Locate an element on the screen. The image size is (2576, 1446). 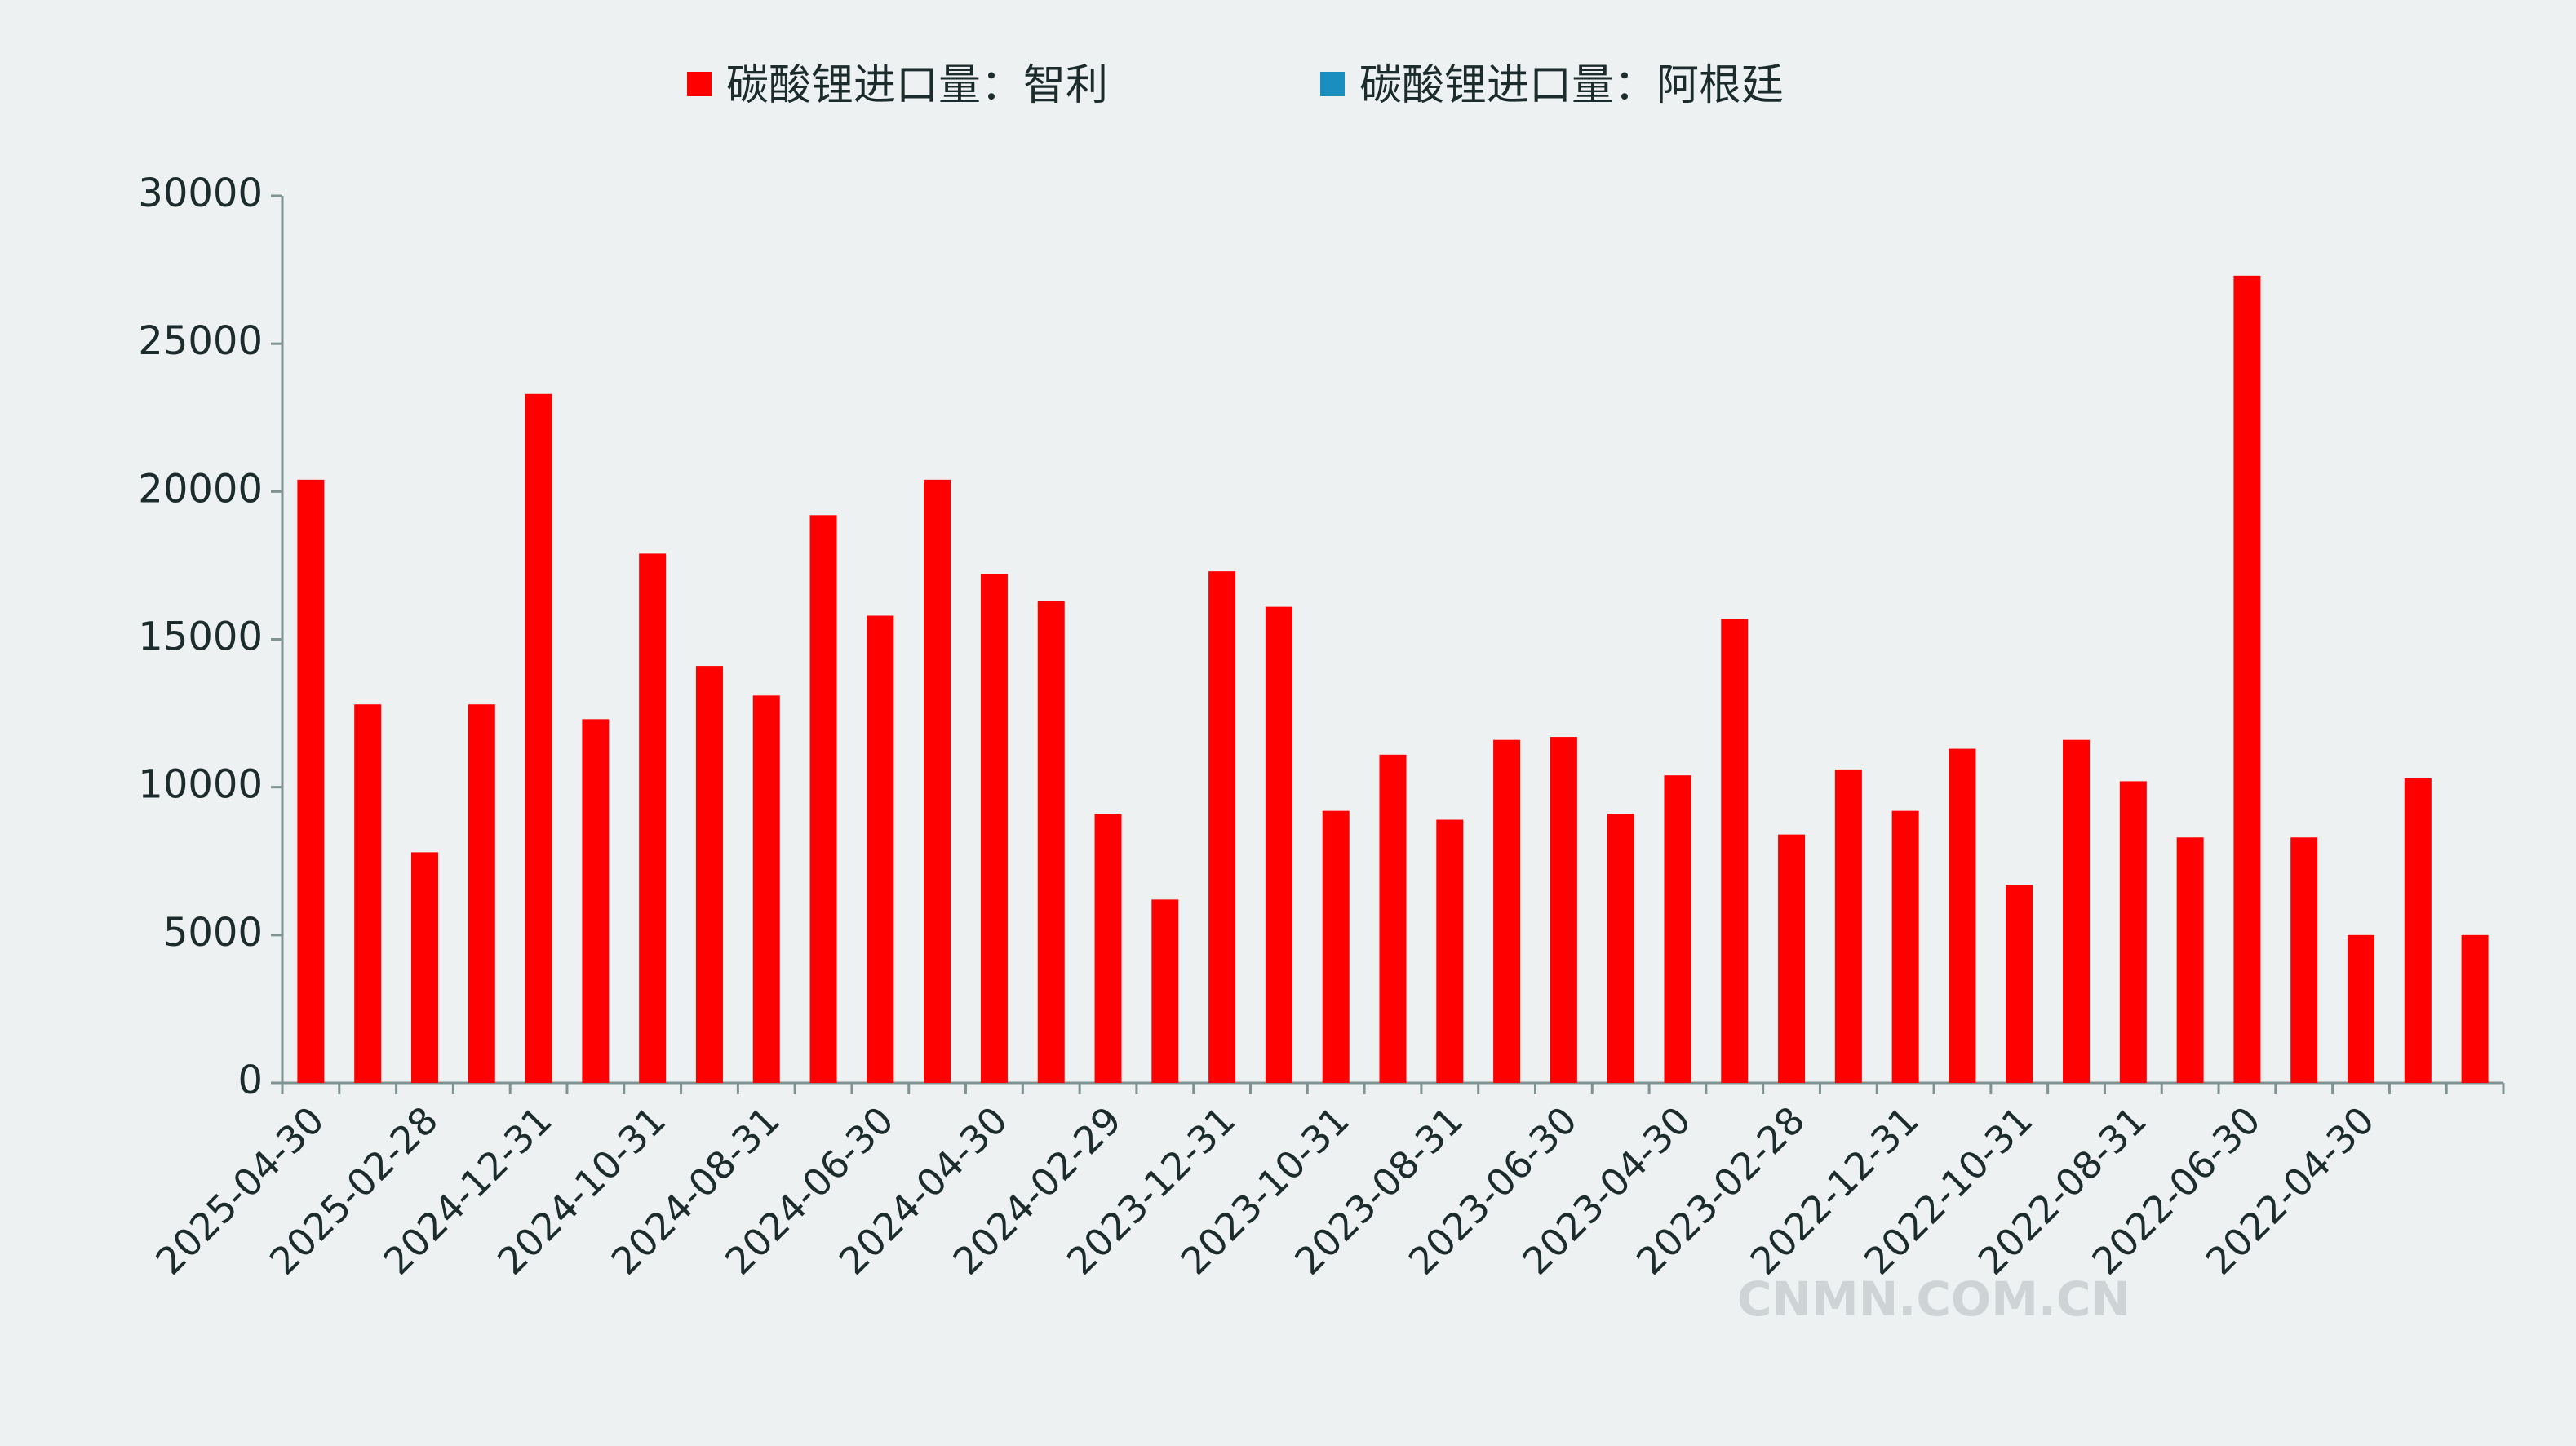
watermark: CNMN.COM.CN is located at coordinates (1933, 1299).